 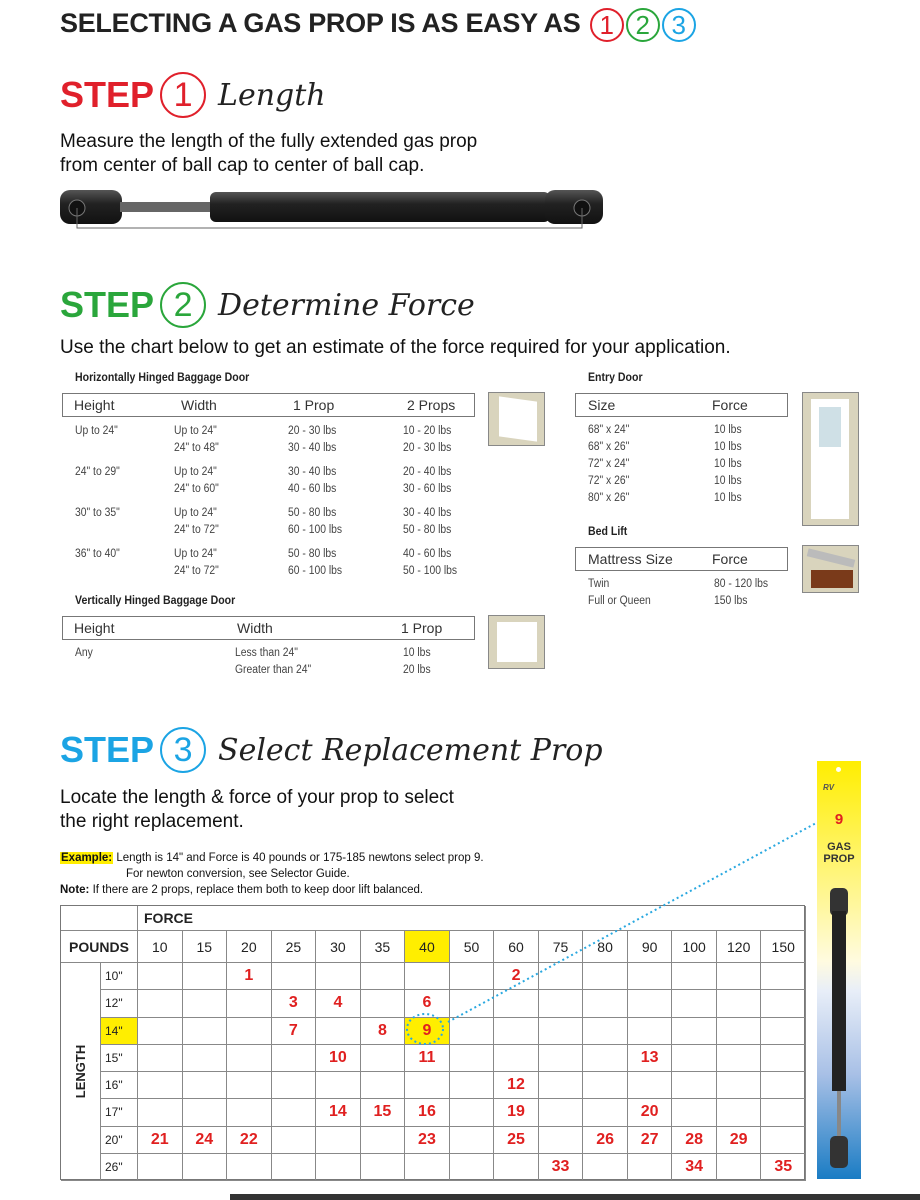 I want to click on step-label: STEP, so click(x=107, y=94).